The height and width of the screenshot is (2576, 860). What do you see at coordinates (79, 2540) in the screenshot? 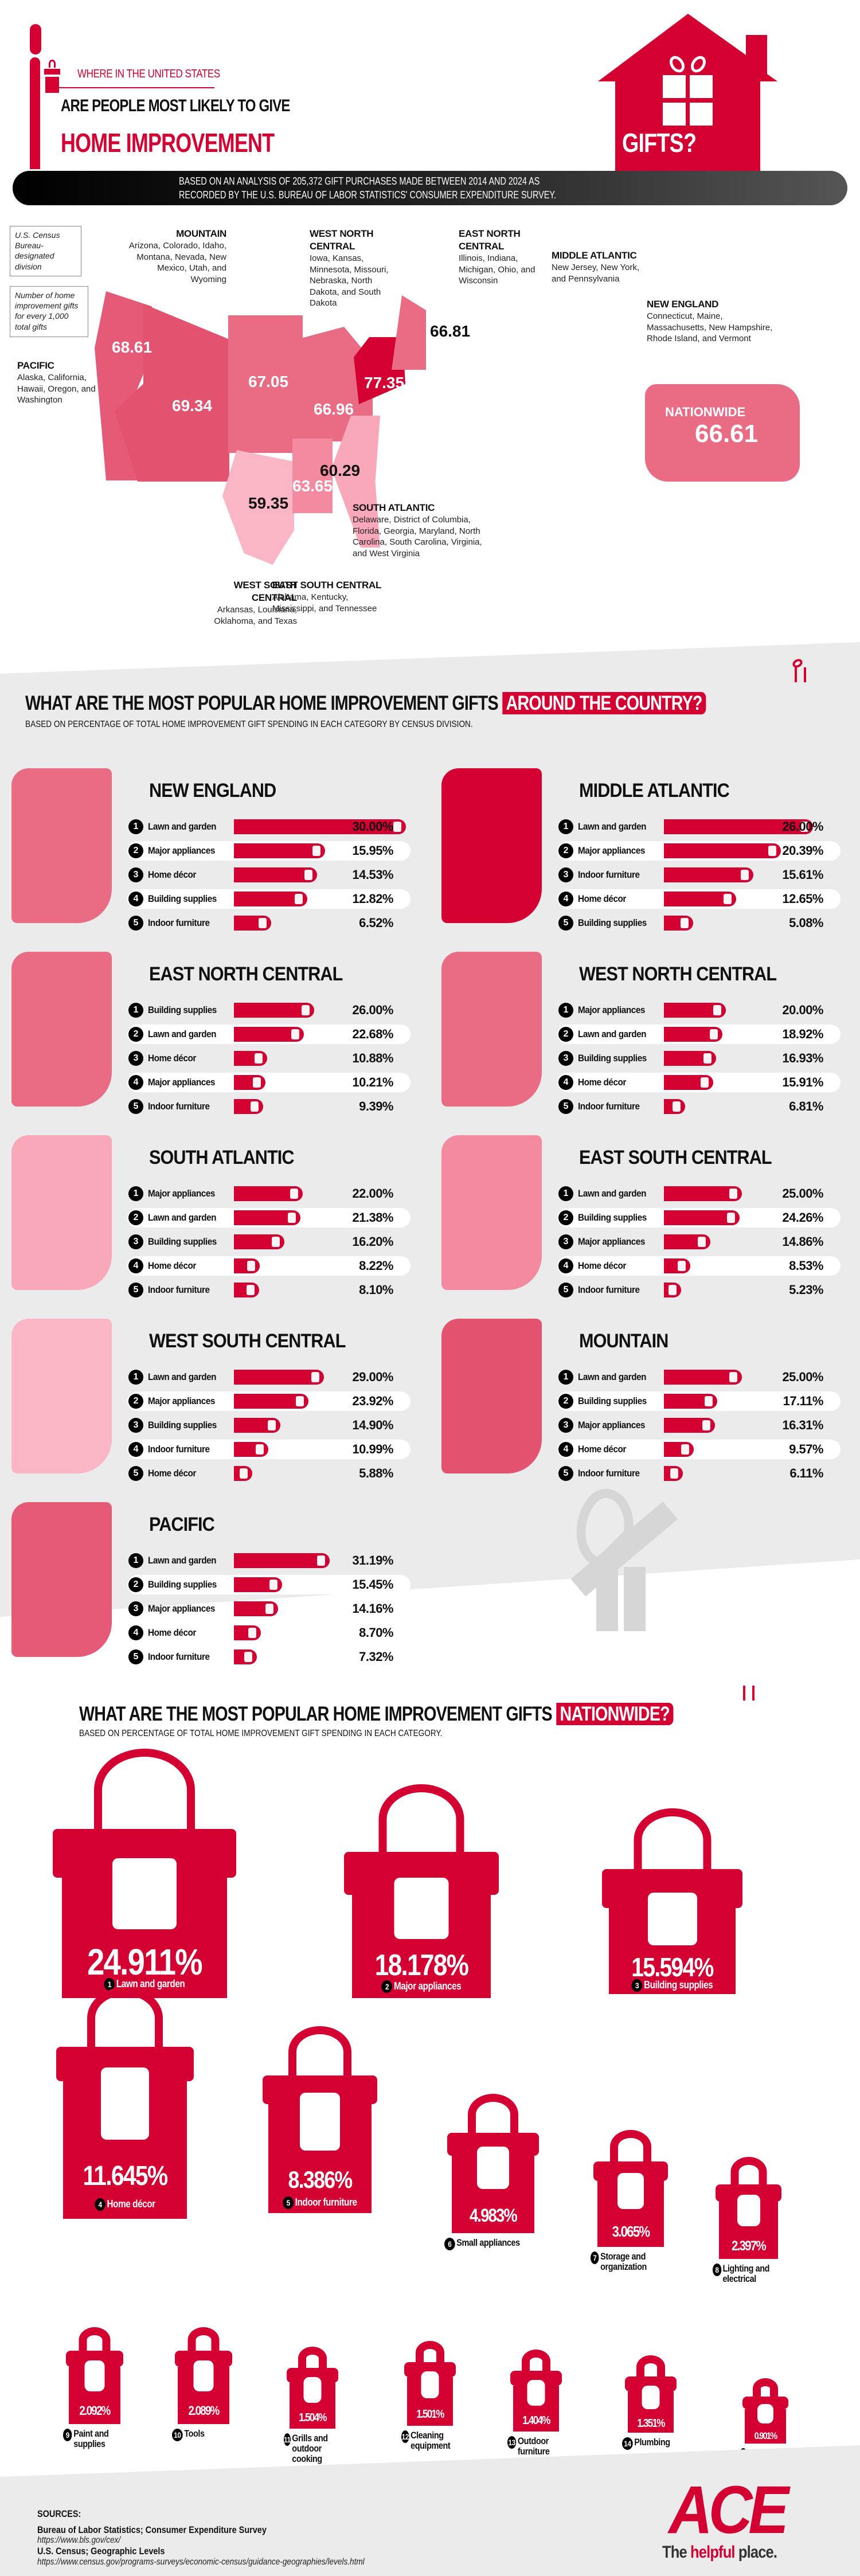
I see `source1-url: https://www.bls.gov/cex/` at bounding box center [79, 2540].